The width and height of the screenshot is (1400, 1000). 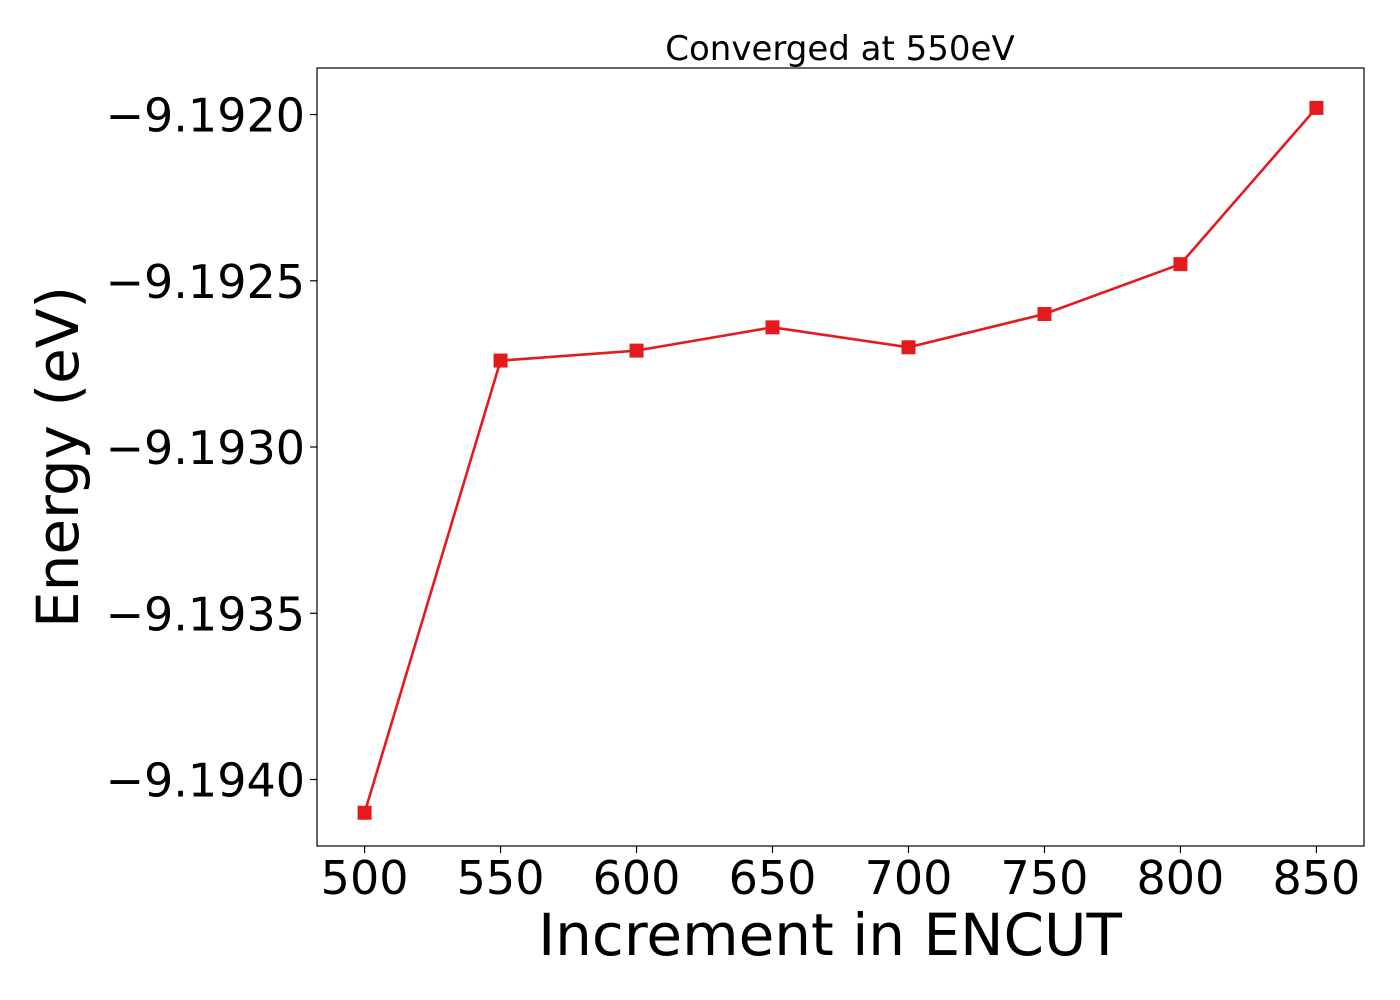 What do you see at coordinates (501, 878) in the screenshot?
I see `x-tick-label: 550` at bounding box center [501, 878].